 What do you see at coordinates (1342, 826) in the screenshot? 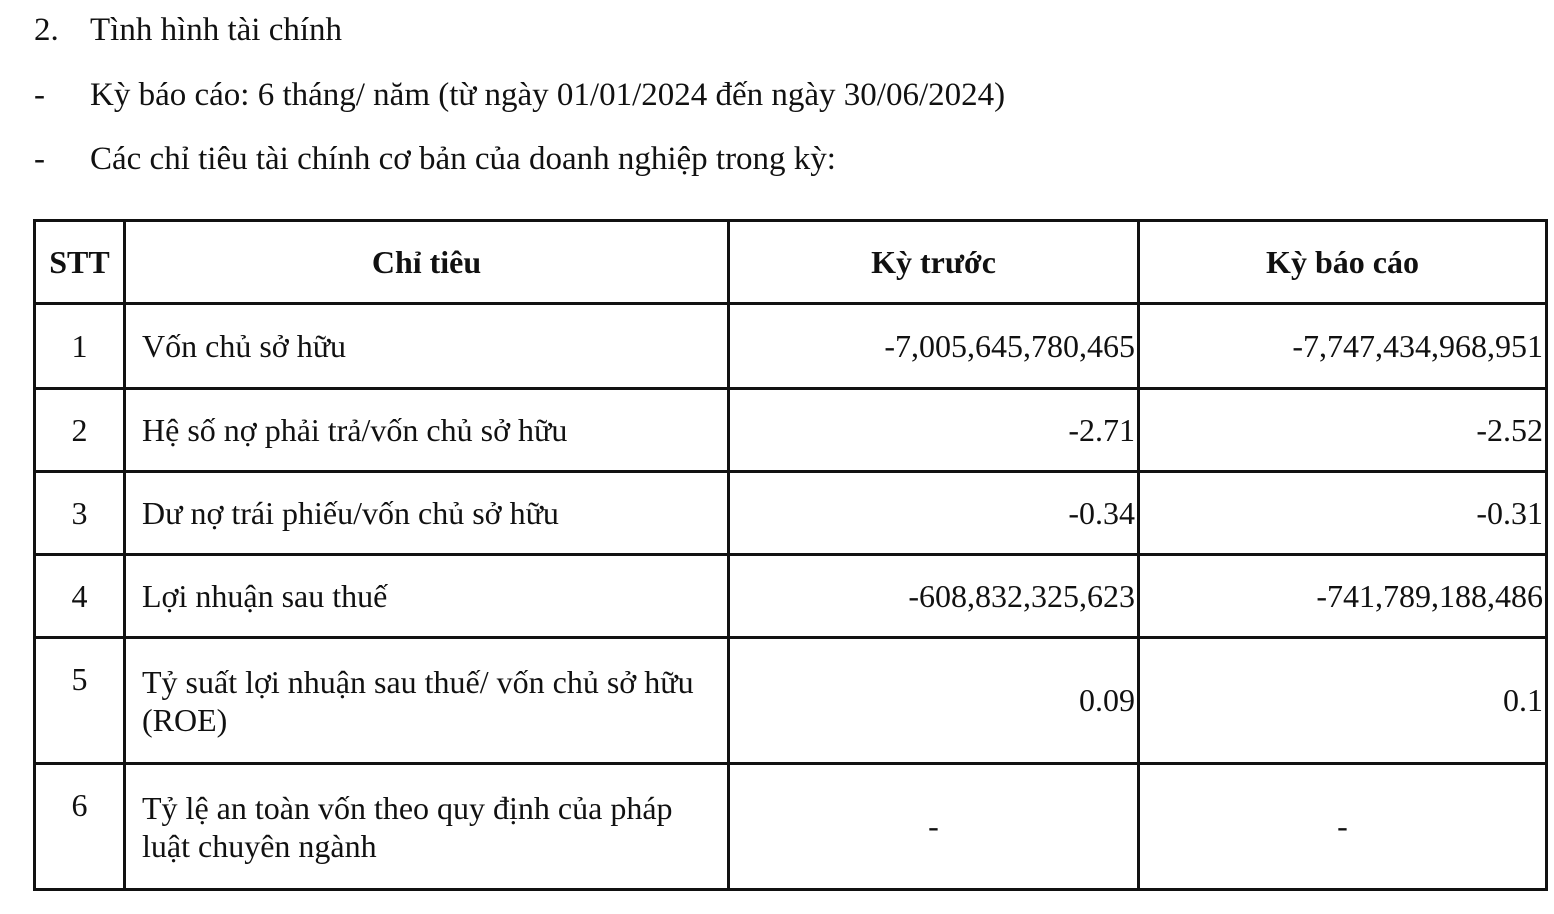
I see `cell-current: -` at bounding box center [1342, 826].